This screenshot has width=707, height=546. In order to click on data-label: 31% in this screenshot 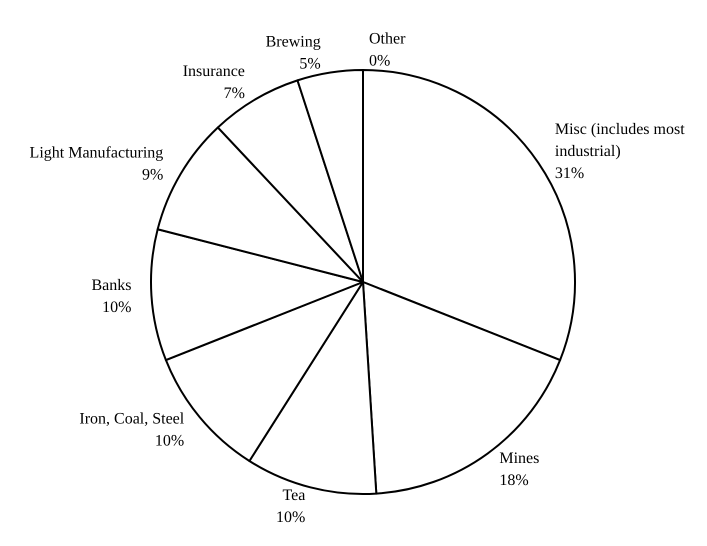, I will do `click(569, 173)`.